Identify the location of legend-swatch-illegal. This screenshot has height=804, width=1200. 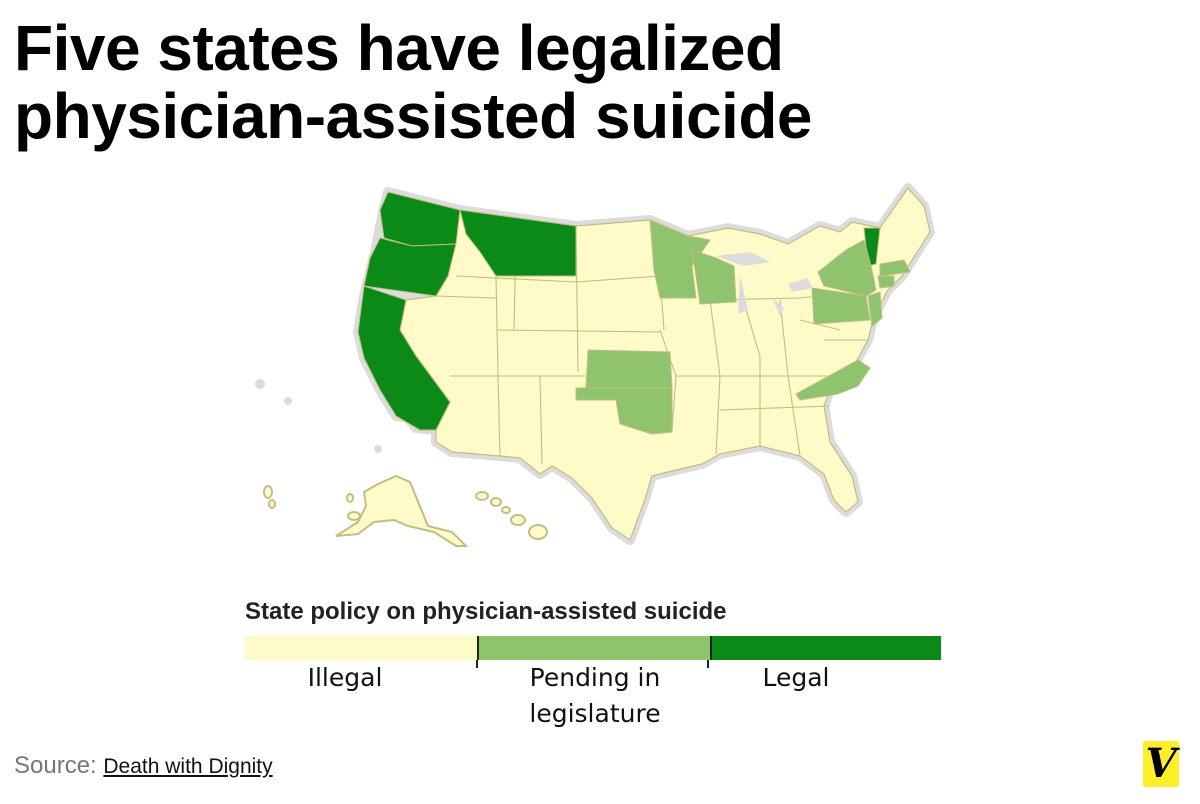
(361, 648).